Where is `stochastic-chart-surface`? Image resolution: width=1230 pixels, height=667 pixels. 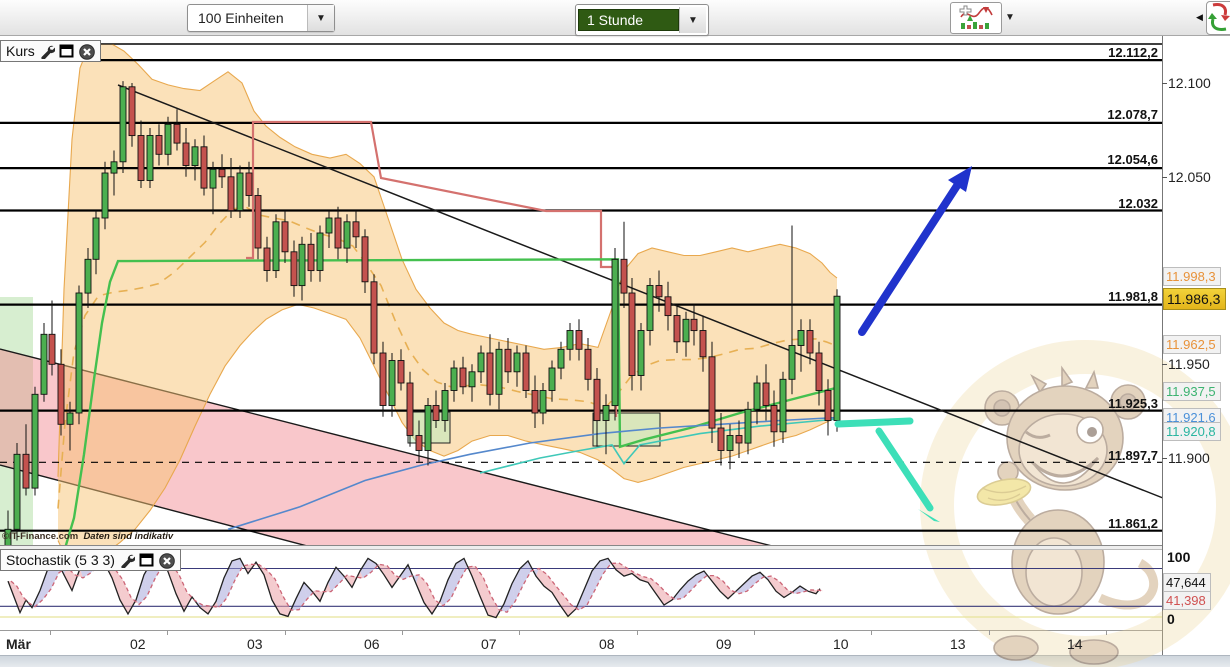 stochastic-chart-surface is located at coordinates (581, 589).